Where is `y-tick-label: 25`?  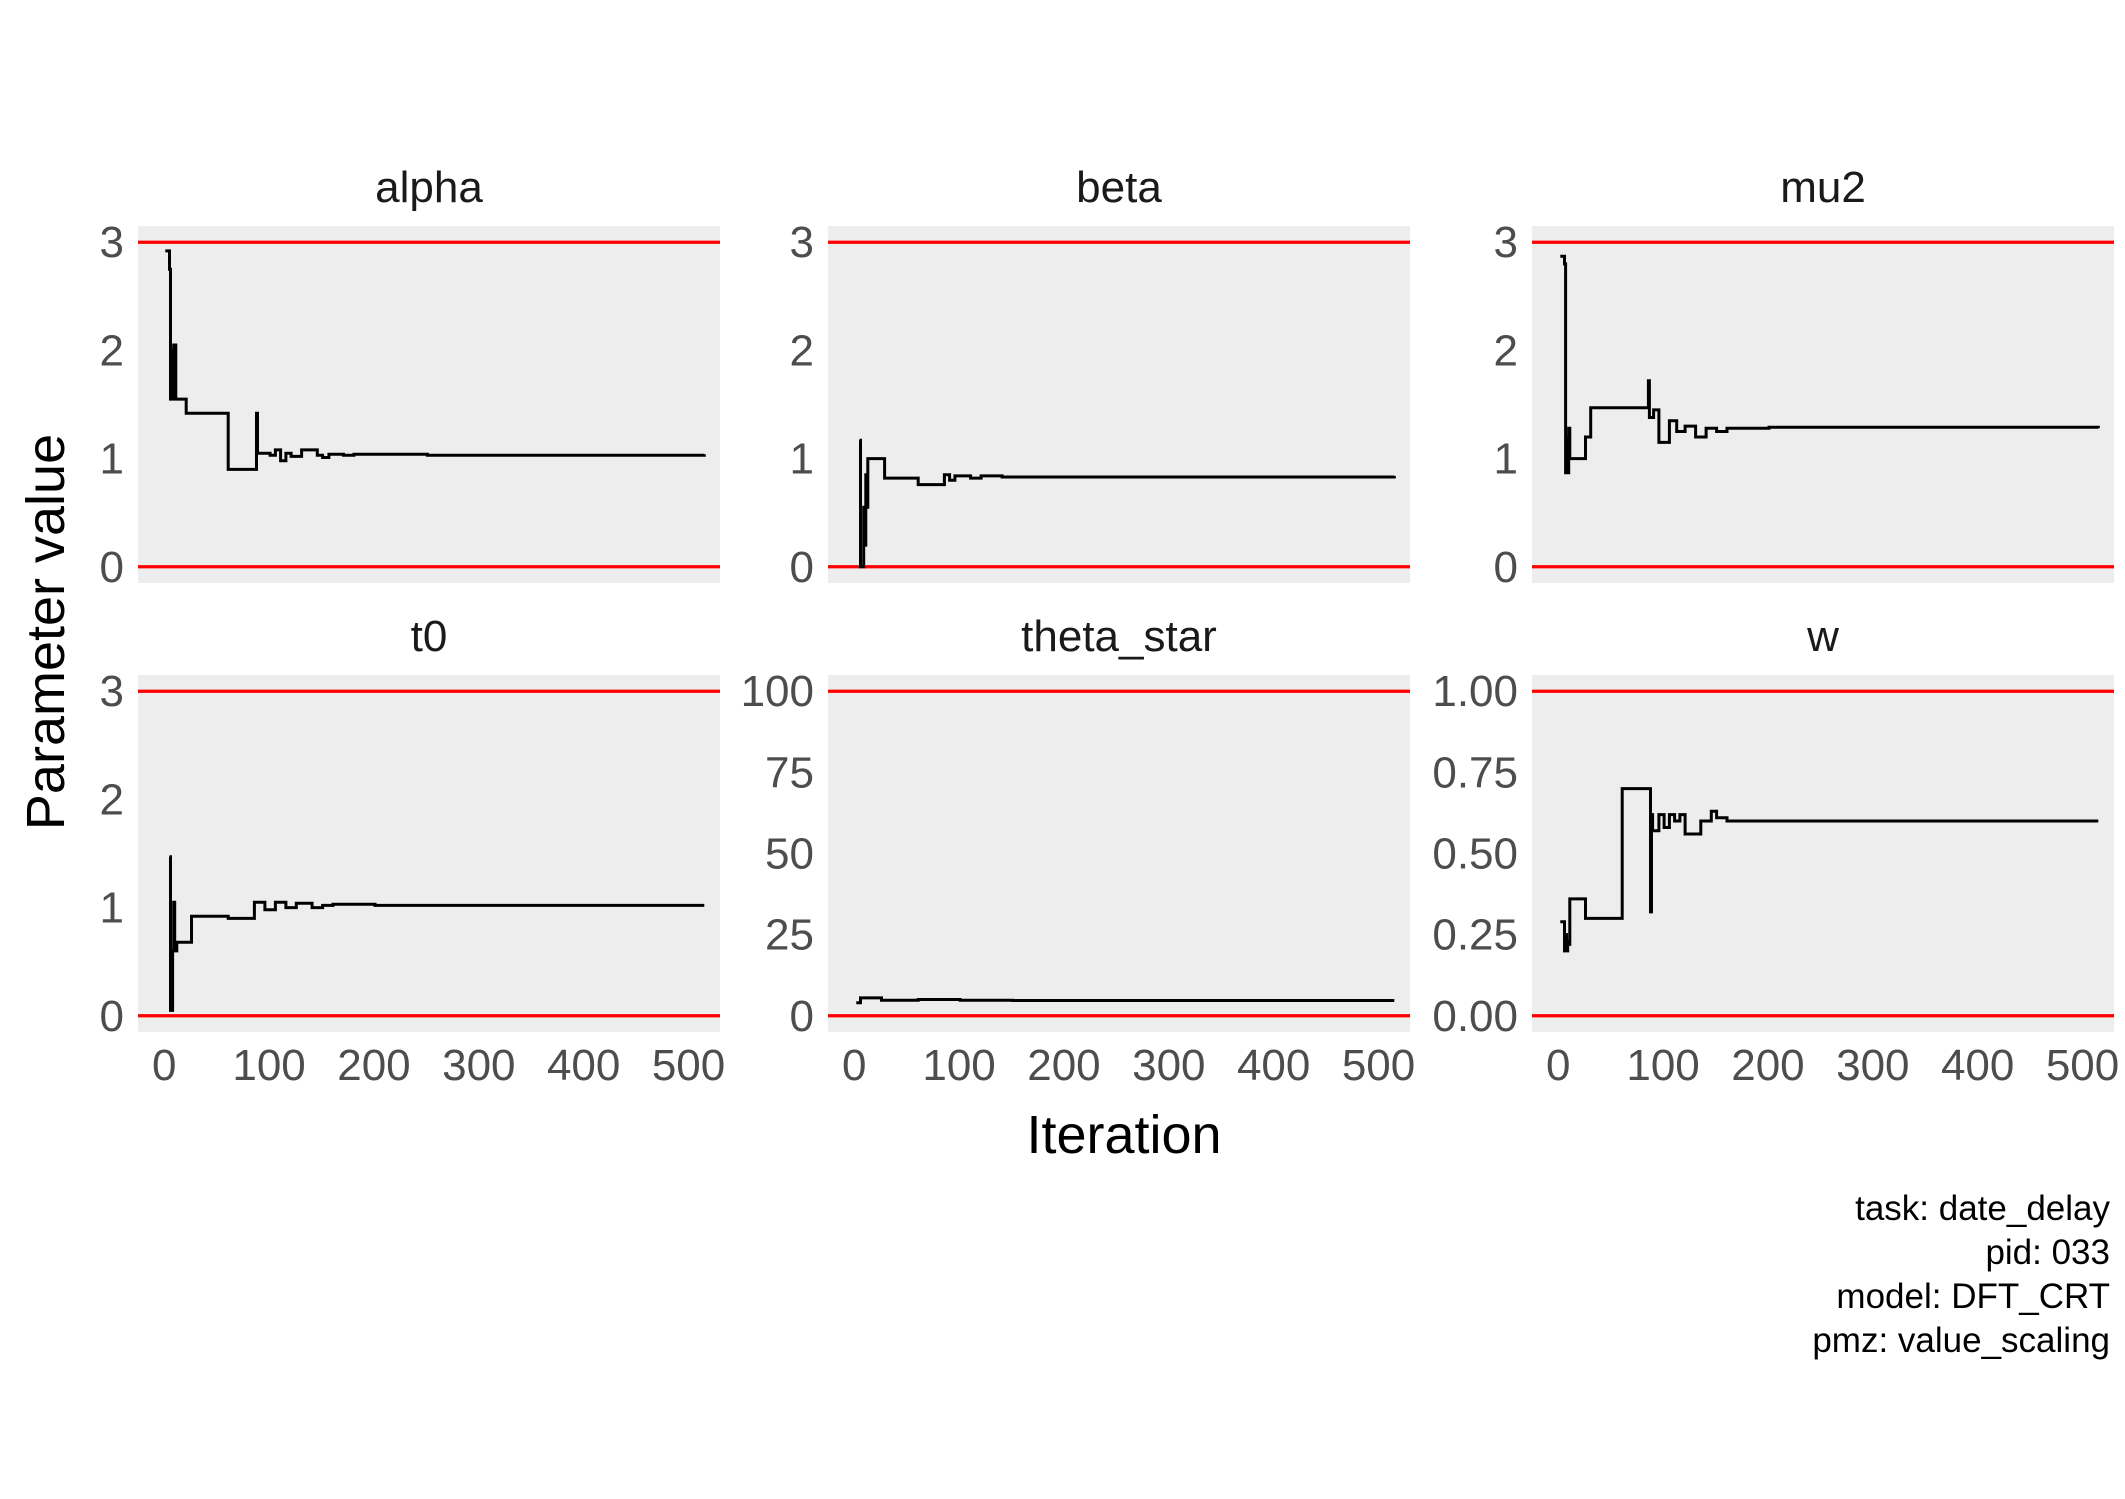
y-tick-label: 25 is located at coordinates (789, 935).